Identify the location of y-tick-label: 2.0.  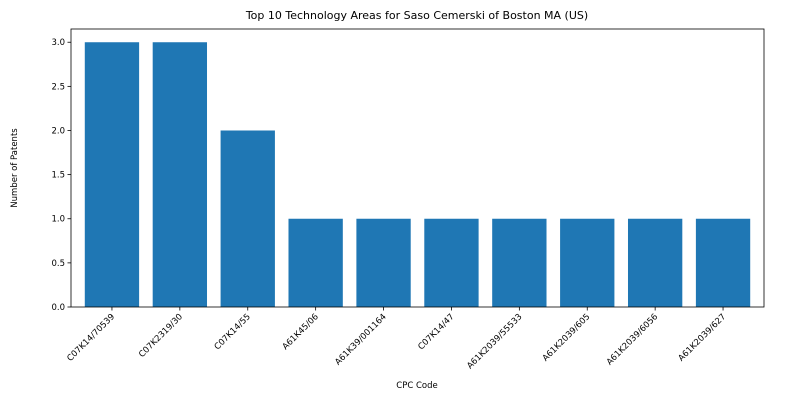
(58, 131).